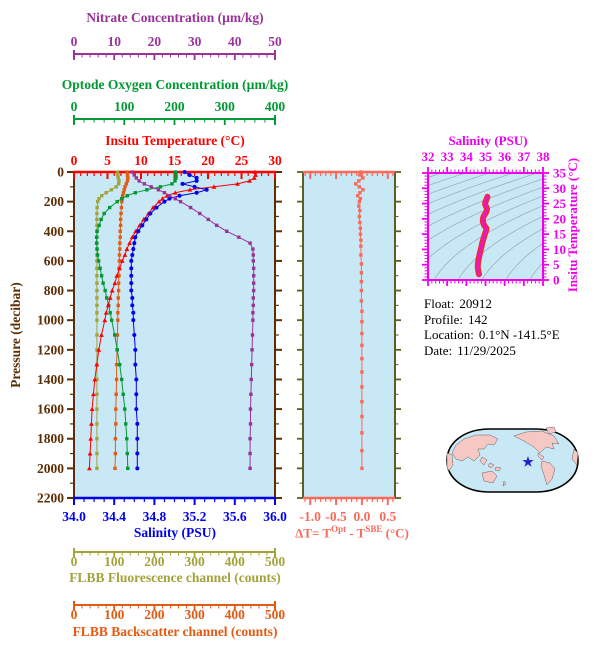  I want to click on svg-text: 2200, so click(50, 498).